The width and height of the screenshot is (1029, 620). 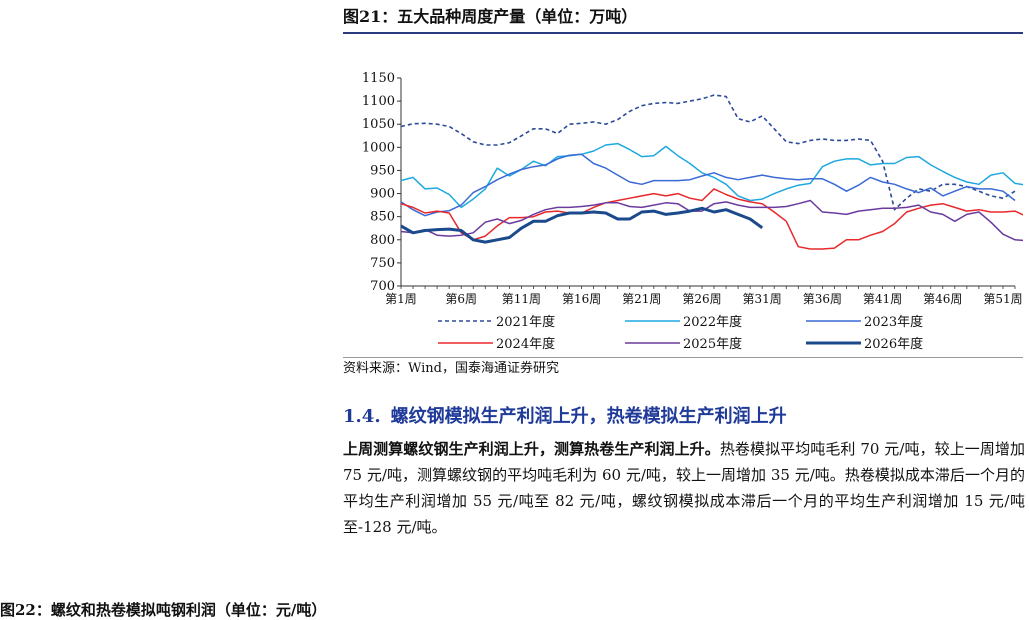 What do you see at coordinates (893, 344) in the screenshot?
I see `legend-label-6: 2026年度` at bounding box center [893, 344].